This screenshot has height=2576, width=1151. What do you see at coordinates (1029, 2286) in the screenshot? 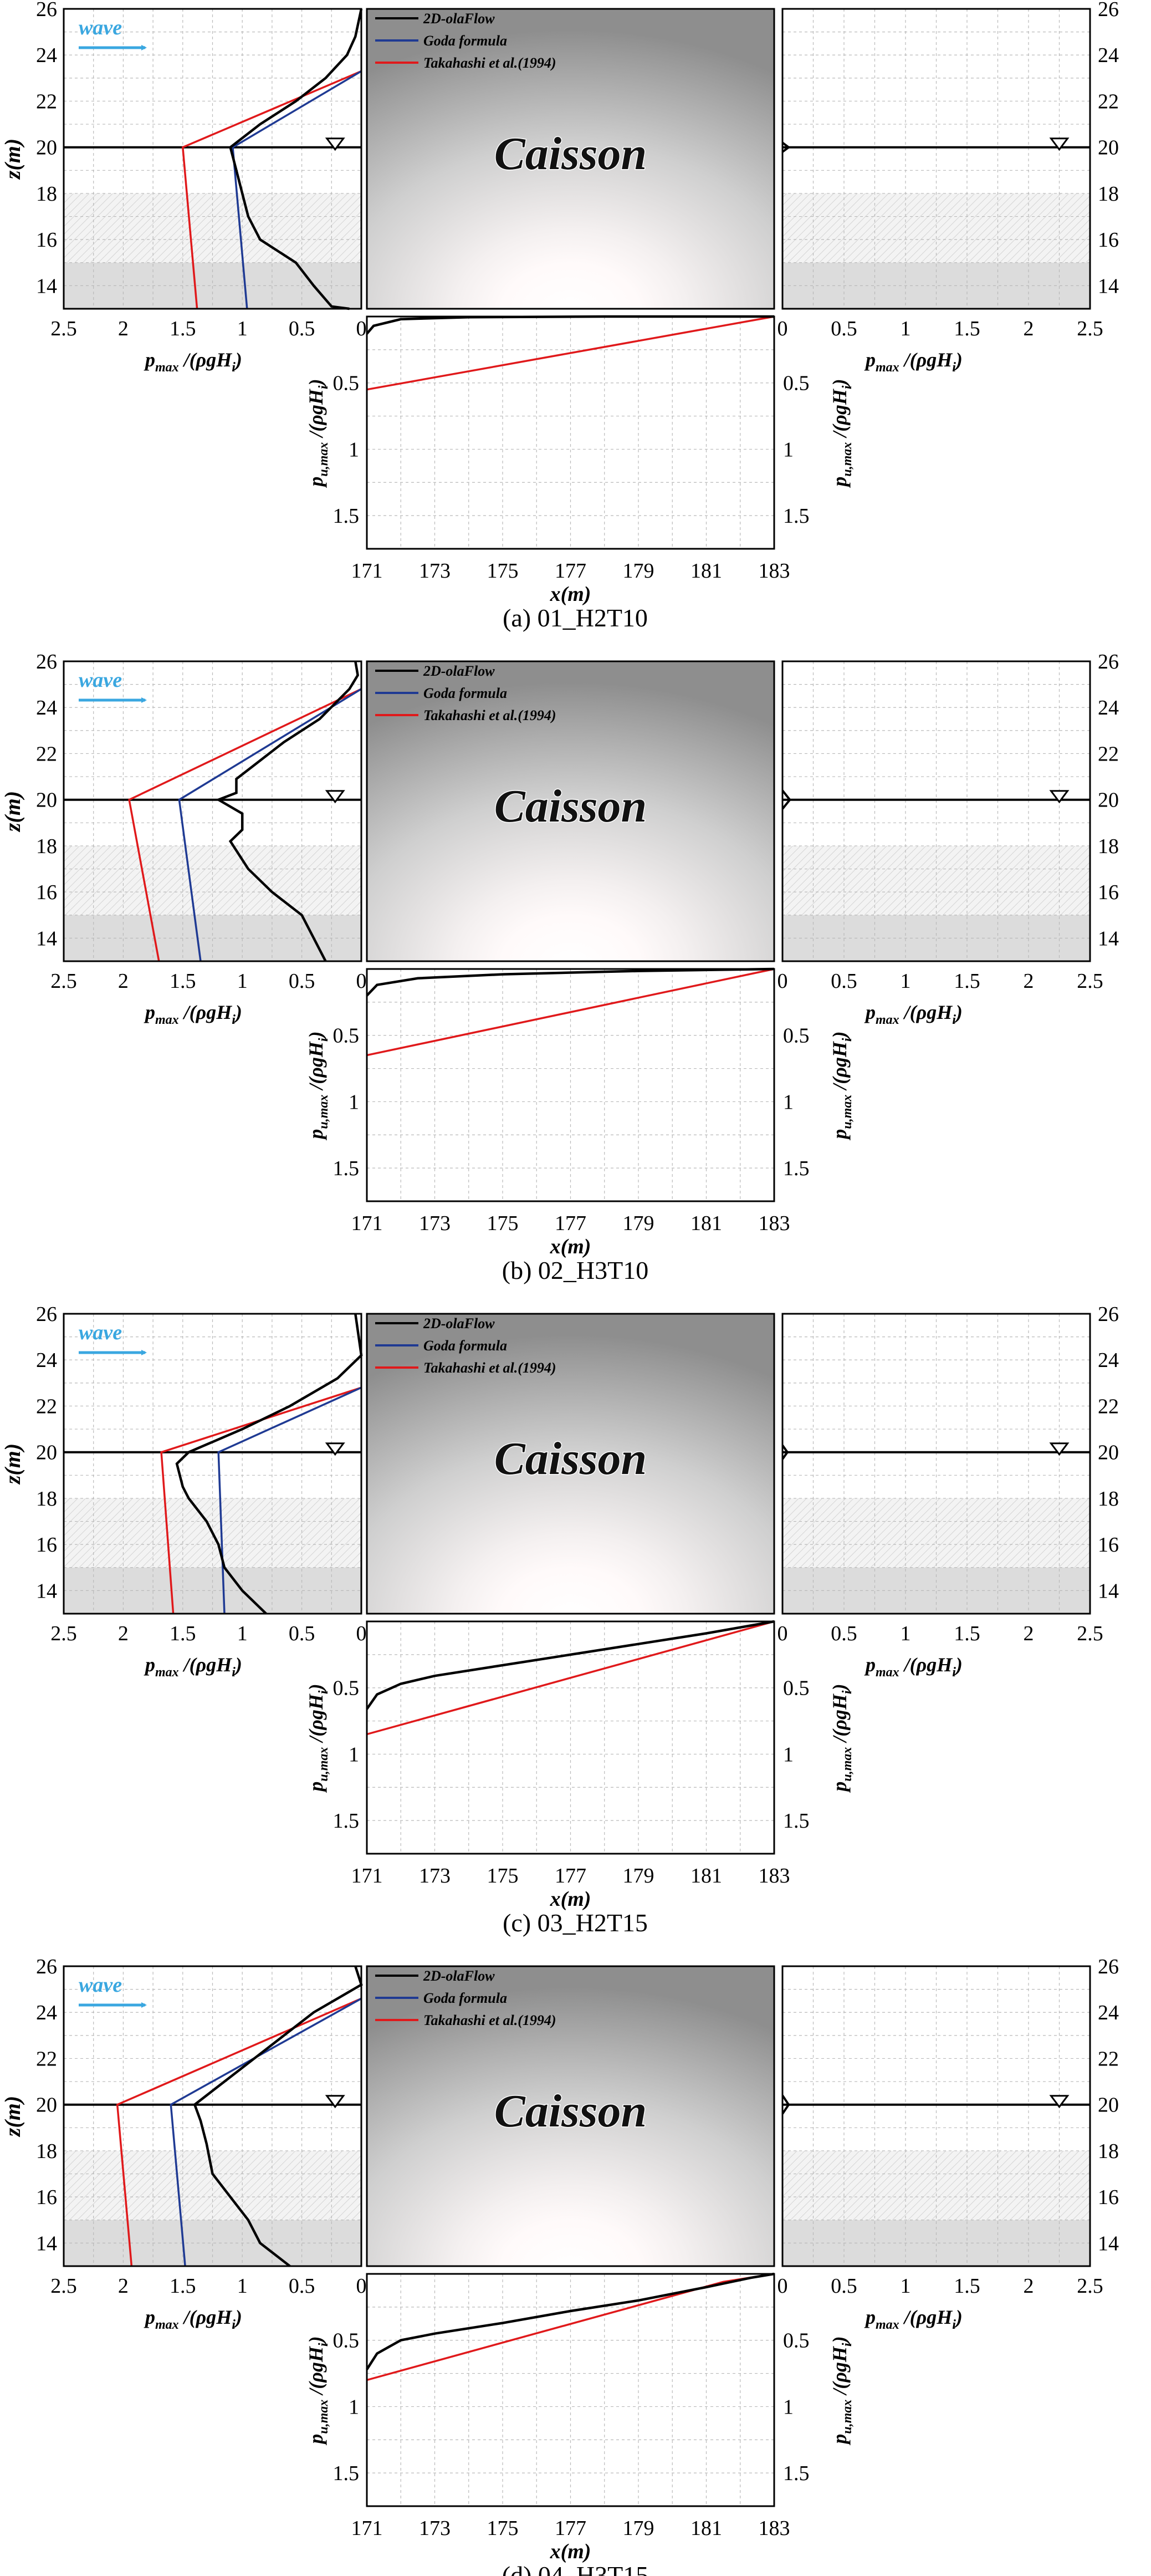
I see `right-p-tick-label: 2` at bounding box center [1029, 2286].